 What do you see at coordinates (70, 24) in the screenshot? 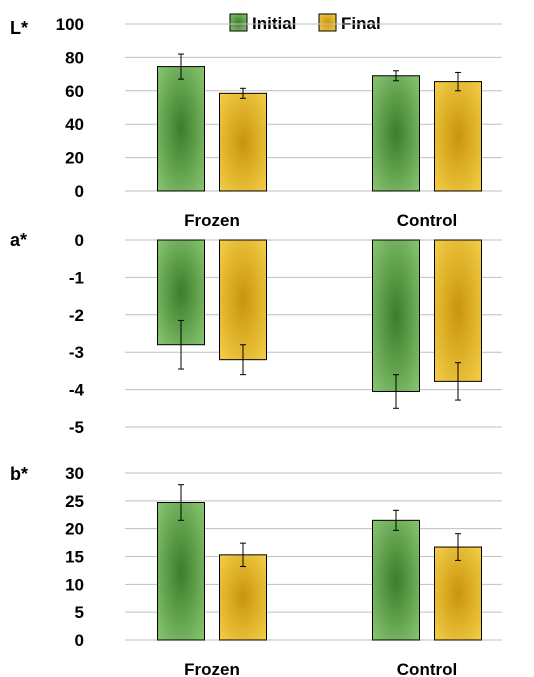
I see `y-tick-label: 100` at bounding box center [70, 24].